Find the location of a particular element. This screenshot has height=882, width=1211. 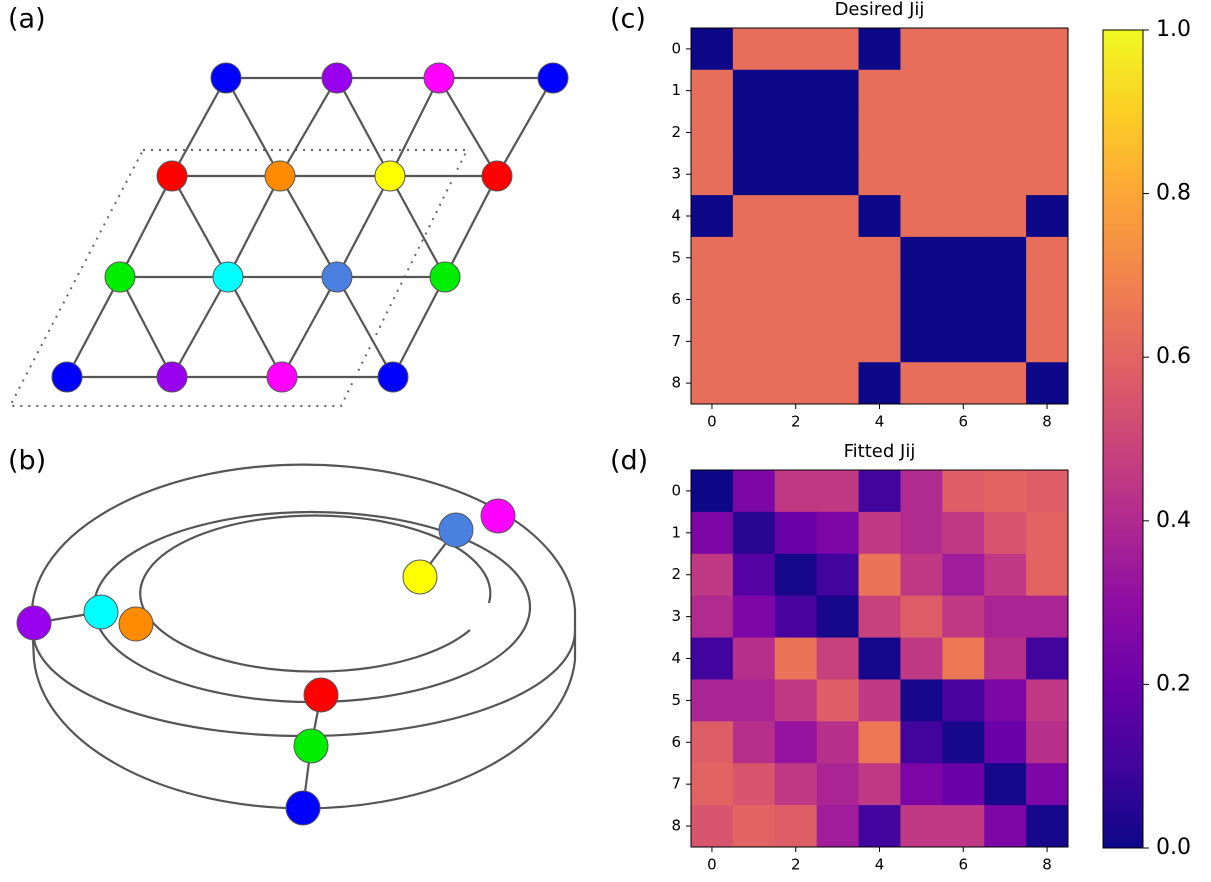

colorbar-tick-label: 0.8 is located at coordinates (1173, 193).